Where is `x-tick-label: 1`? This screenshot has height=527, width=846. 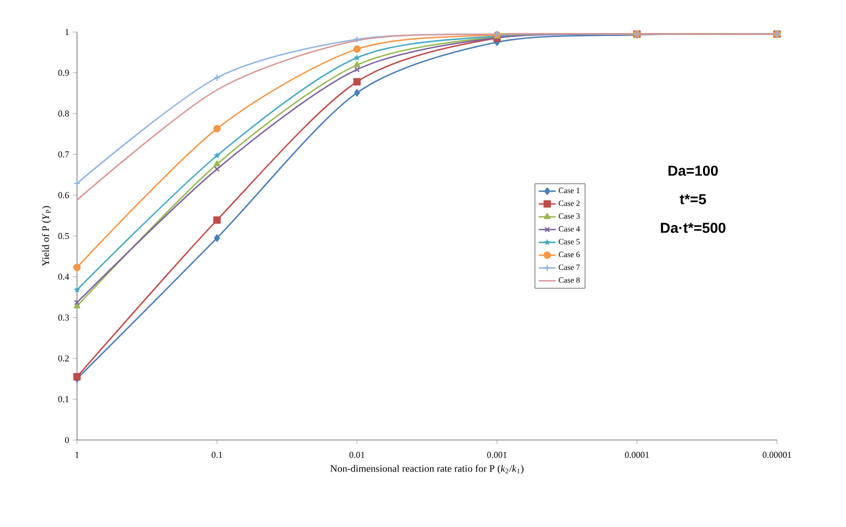 x-tick-label: 1 is located at coordinates (77, 455).